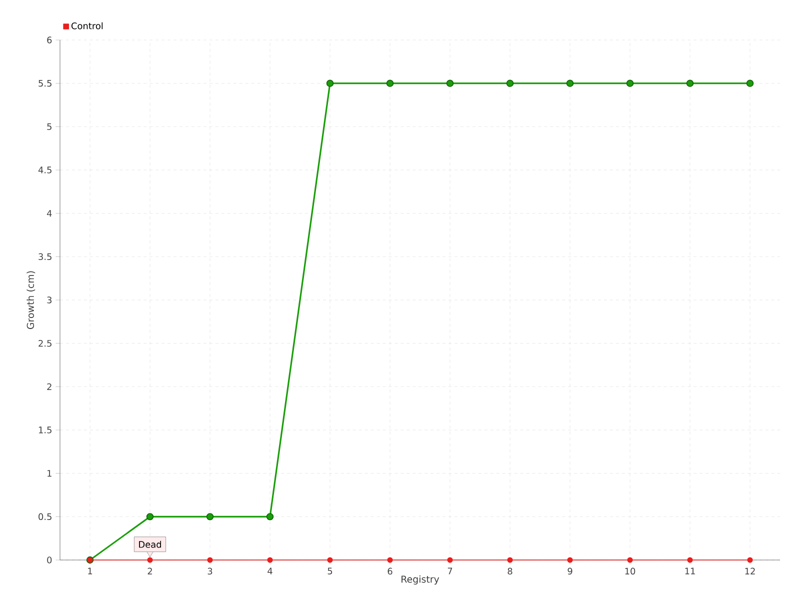 This screenshot has height=600, width=800. Describe the element at coordinates (90, 571) in the screenshot. I see `x-tick-label: 1` at that location.